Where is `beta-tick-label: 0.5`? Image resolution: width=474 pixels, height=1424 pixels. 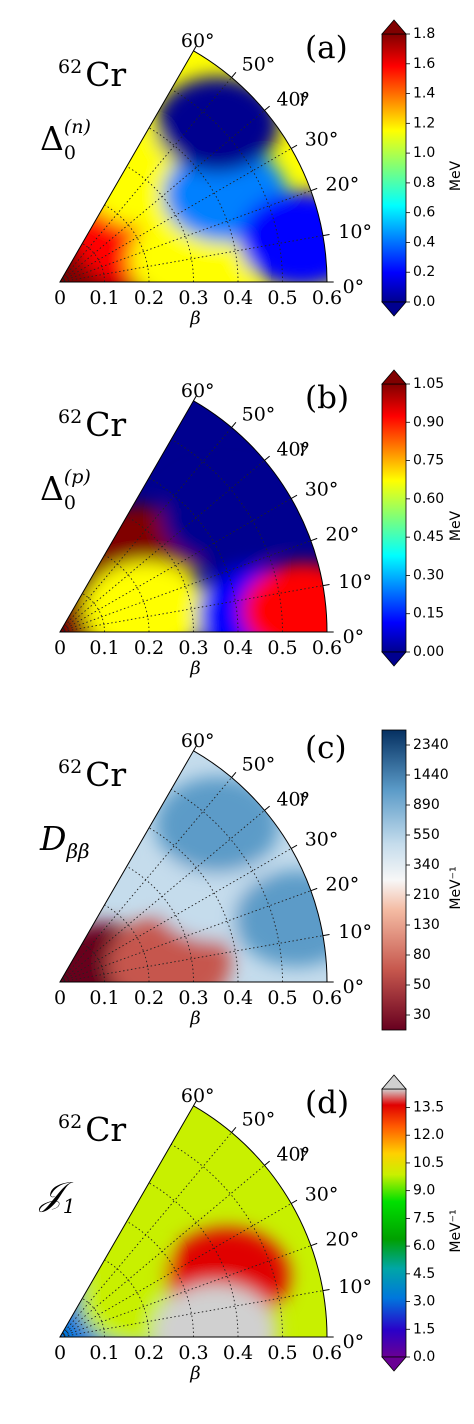
beta-tick-label: 0.5 is located at coordinates (282, 998).